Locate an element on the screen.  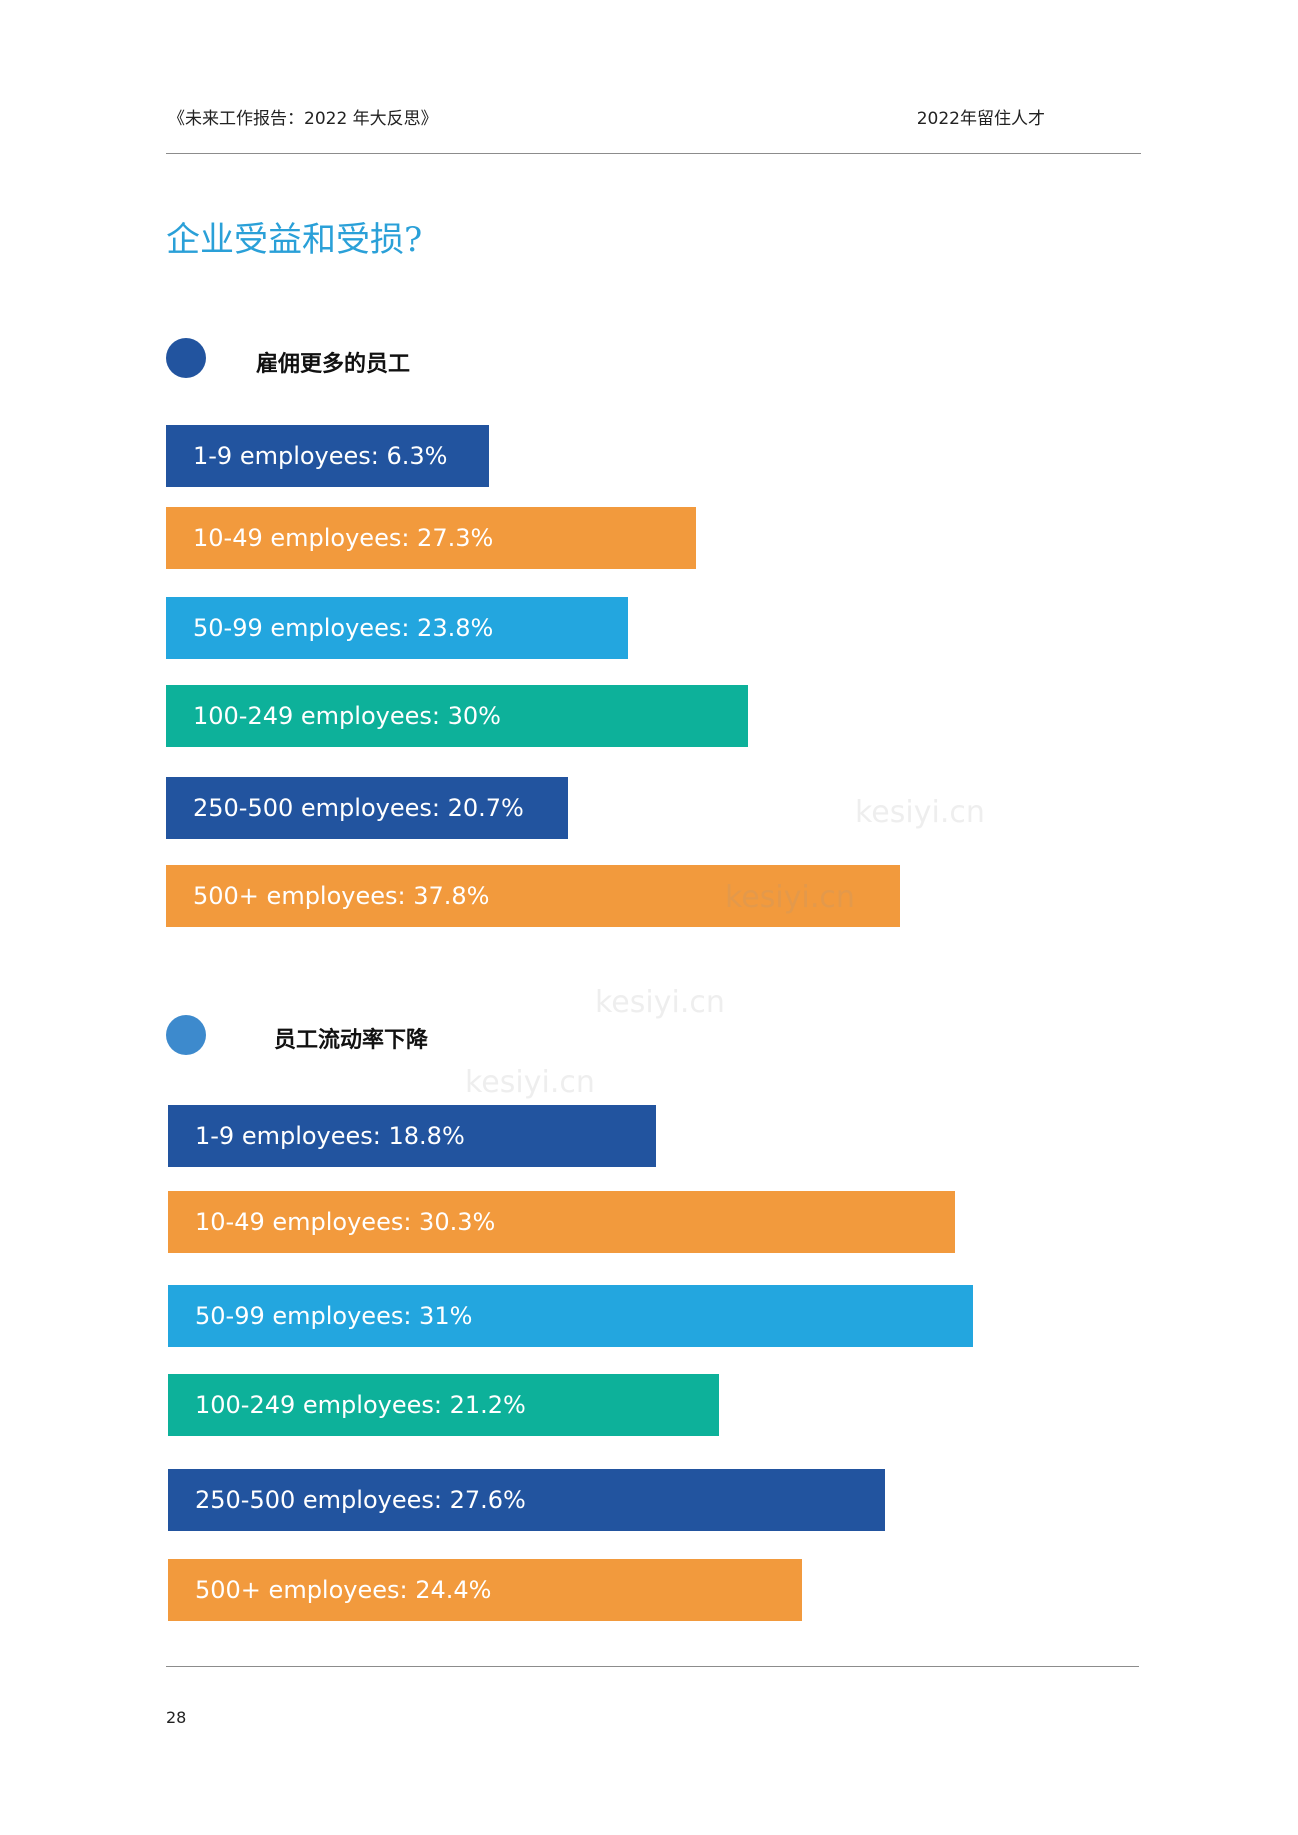
bar-250-500-employees: 250-500 employees: 27.6% is located at coordinates (526, 1500).